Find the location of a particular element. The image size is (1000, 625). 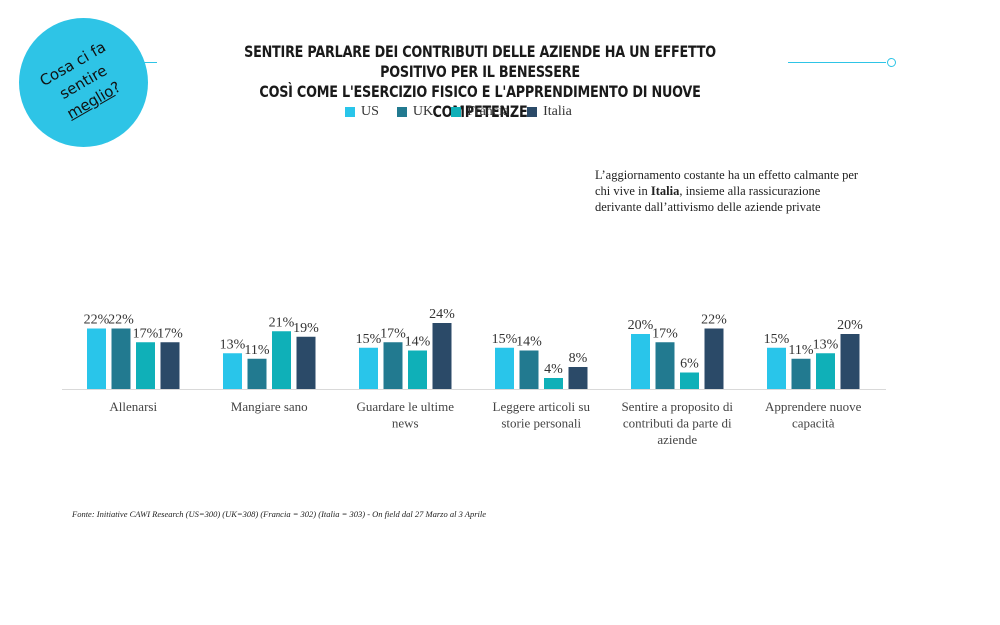

legend-item-francia: Francia is located at coordinates (480, 112).